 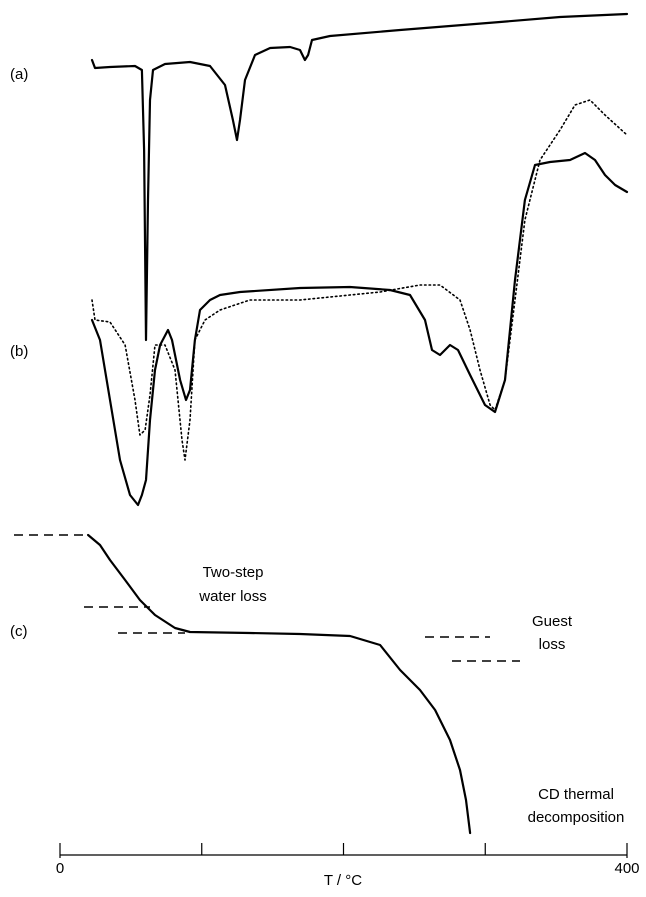 What do you see at coordinates (576, 817) in the screenshot?
I see `annotation: decomposition` at bounding box center [576, 817].